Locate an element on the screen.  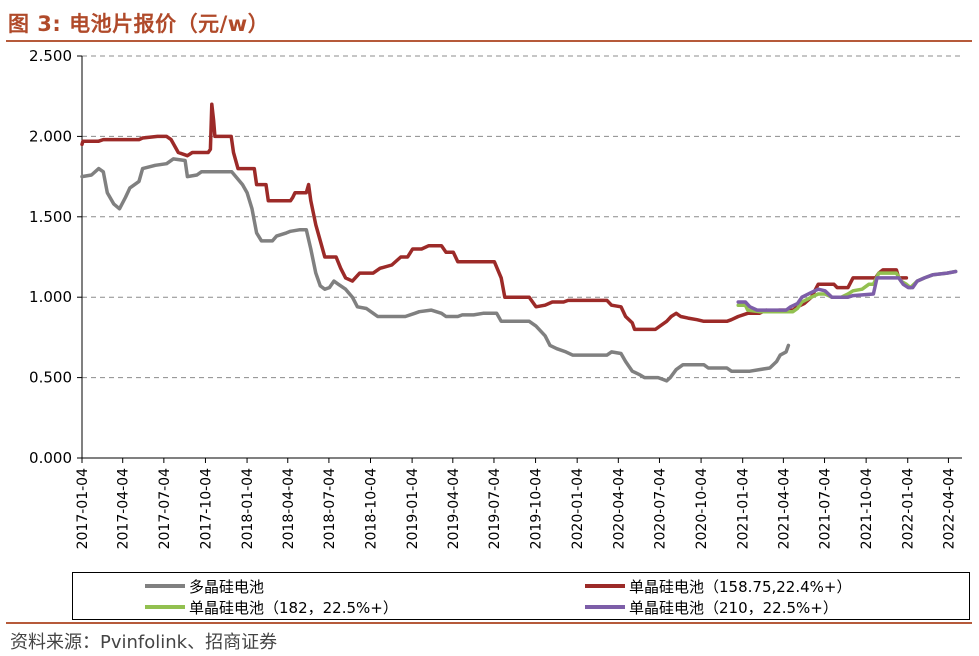
x-tick-label: 2022-04-04 is located at coordinates (949, 508).